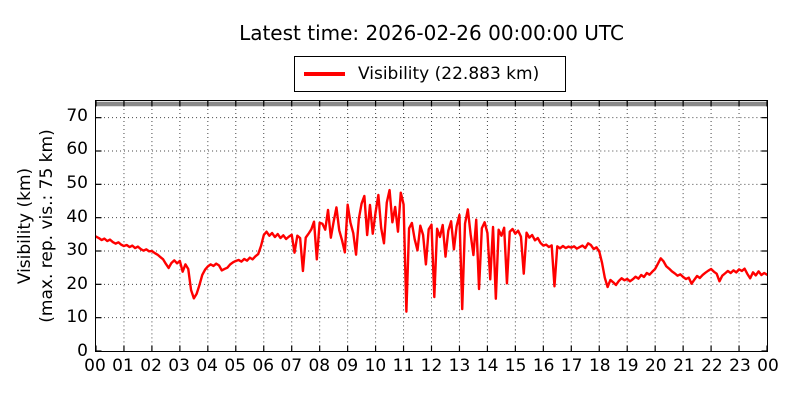  I want to click on x-tick-label: 04, so click(207, 366).